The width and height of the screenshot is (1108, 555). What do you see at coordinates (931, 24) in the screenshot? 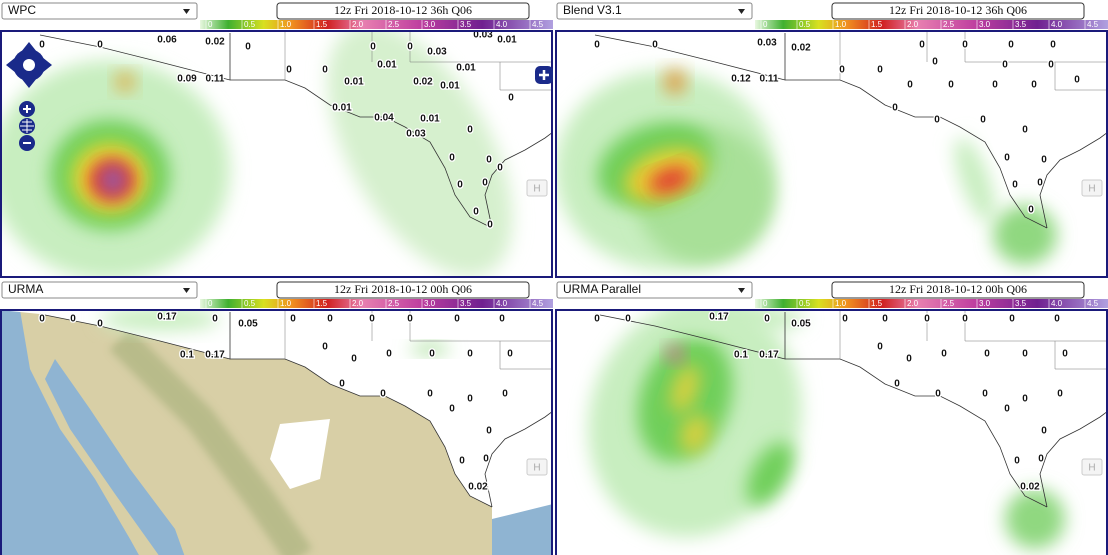
I see `colorbar` at bounding box center [931, 24].